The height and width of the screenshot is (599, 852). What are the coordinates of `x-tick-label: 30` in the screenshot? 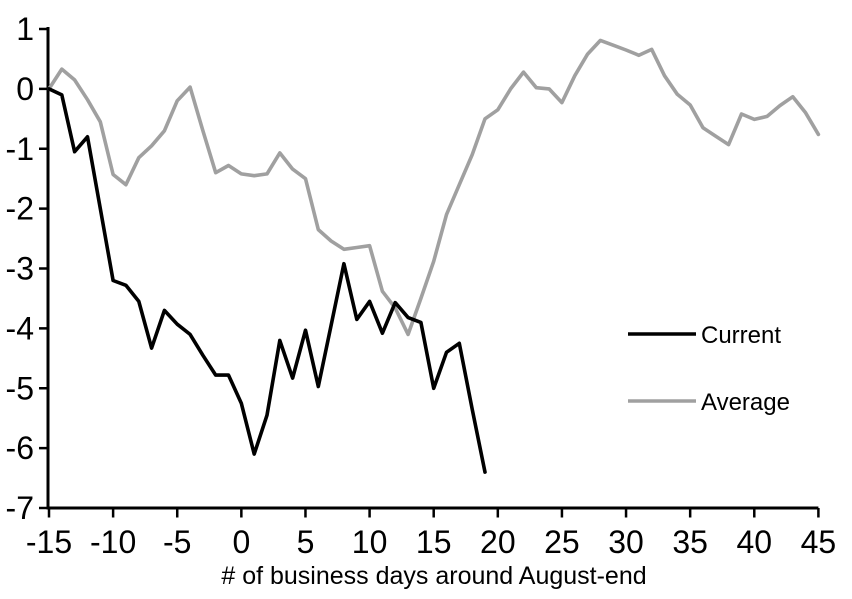 It's located at (626, 542).